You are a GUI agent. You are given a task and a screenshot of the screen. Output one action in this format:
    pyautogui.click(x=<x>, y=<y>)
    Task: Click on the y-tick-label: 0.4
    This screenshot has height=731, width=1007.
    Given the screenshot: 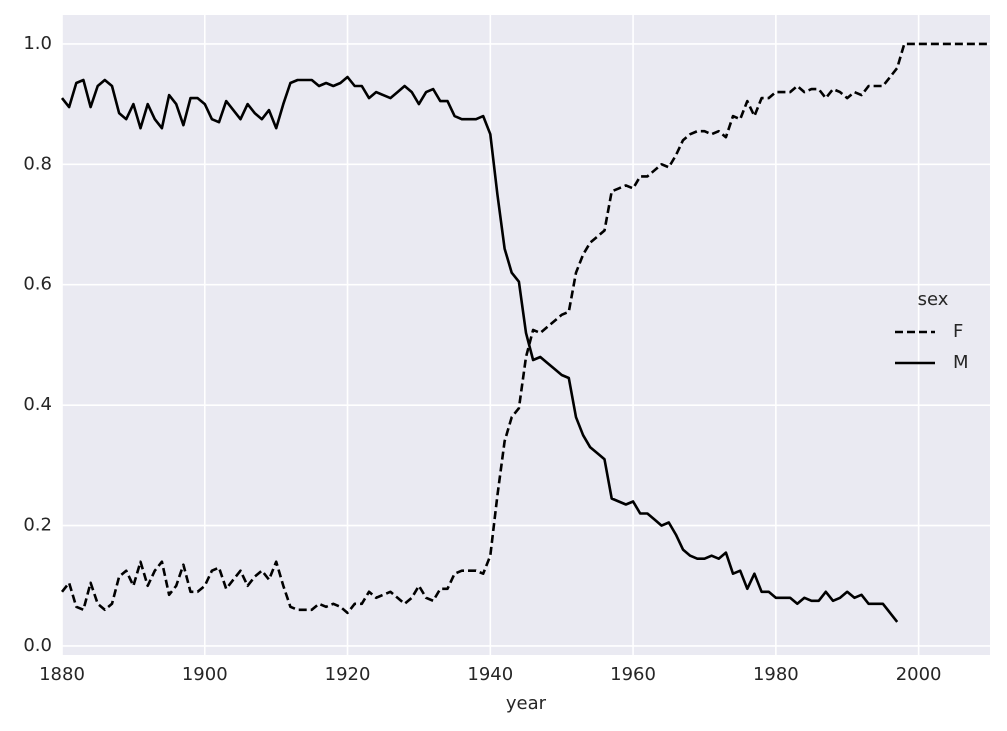 What is the action you would take?
    pyautogui.click(x=37, y=404)
    